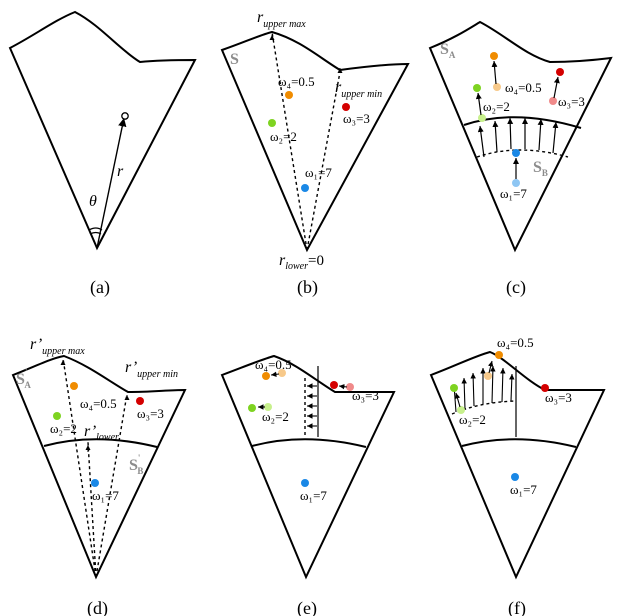  What do you see at coordinates (516, 183) in the screenshot?
I see `omega1-old-point` at bounding box center [516, 183].